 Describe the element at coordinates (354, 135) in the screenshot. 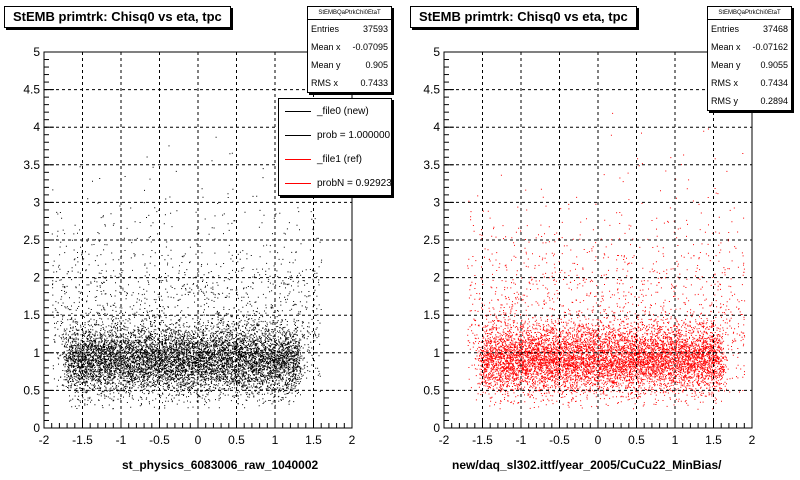

I see `legend-label: prob = 1.000000` at that location.